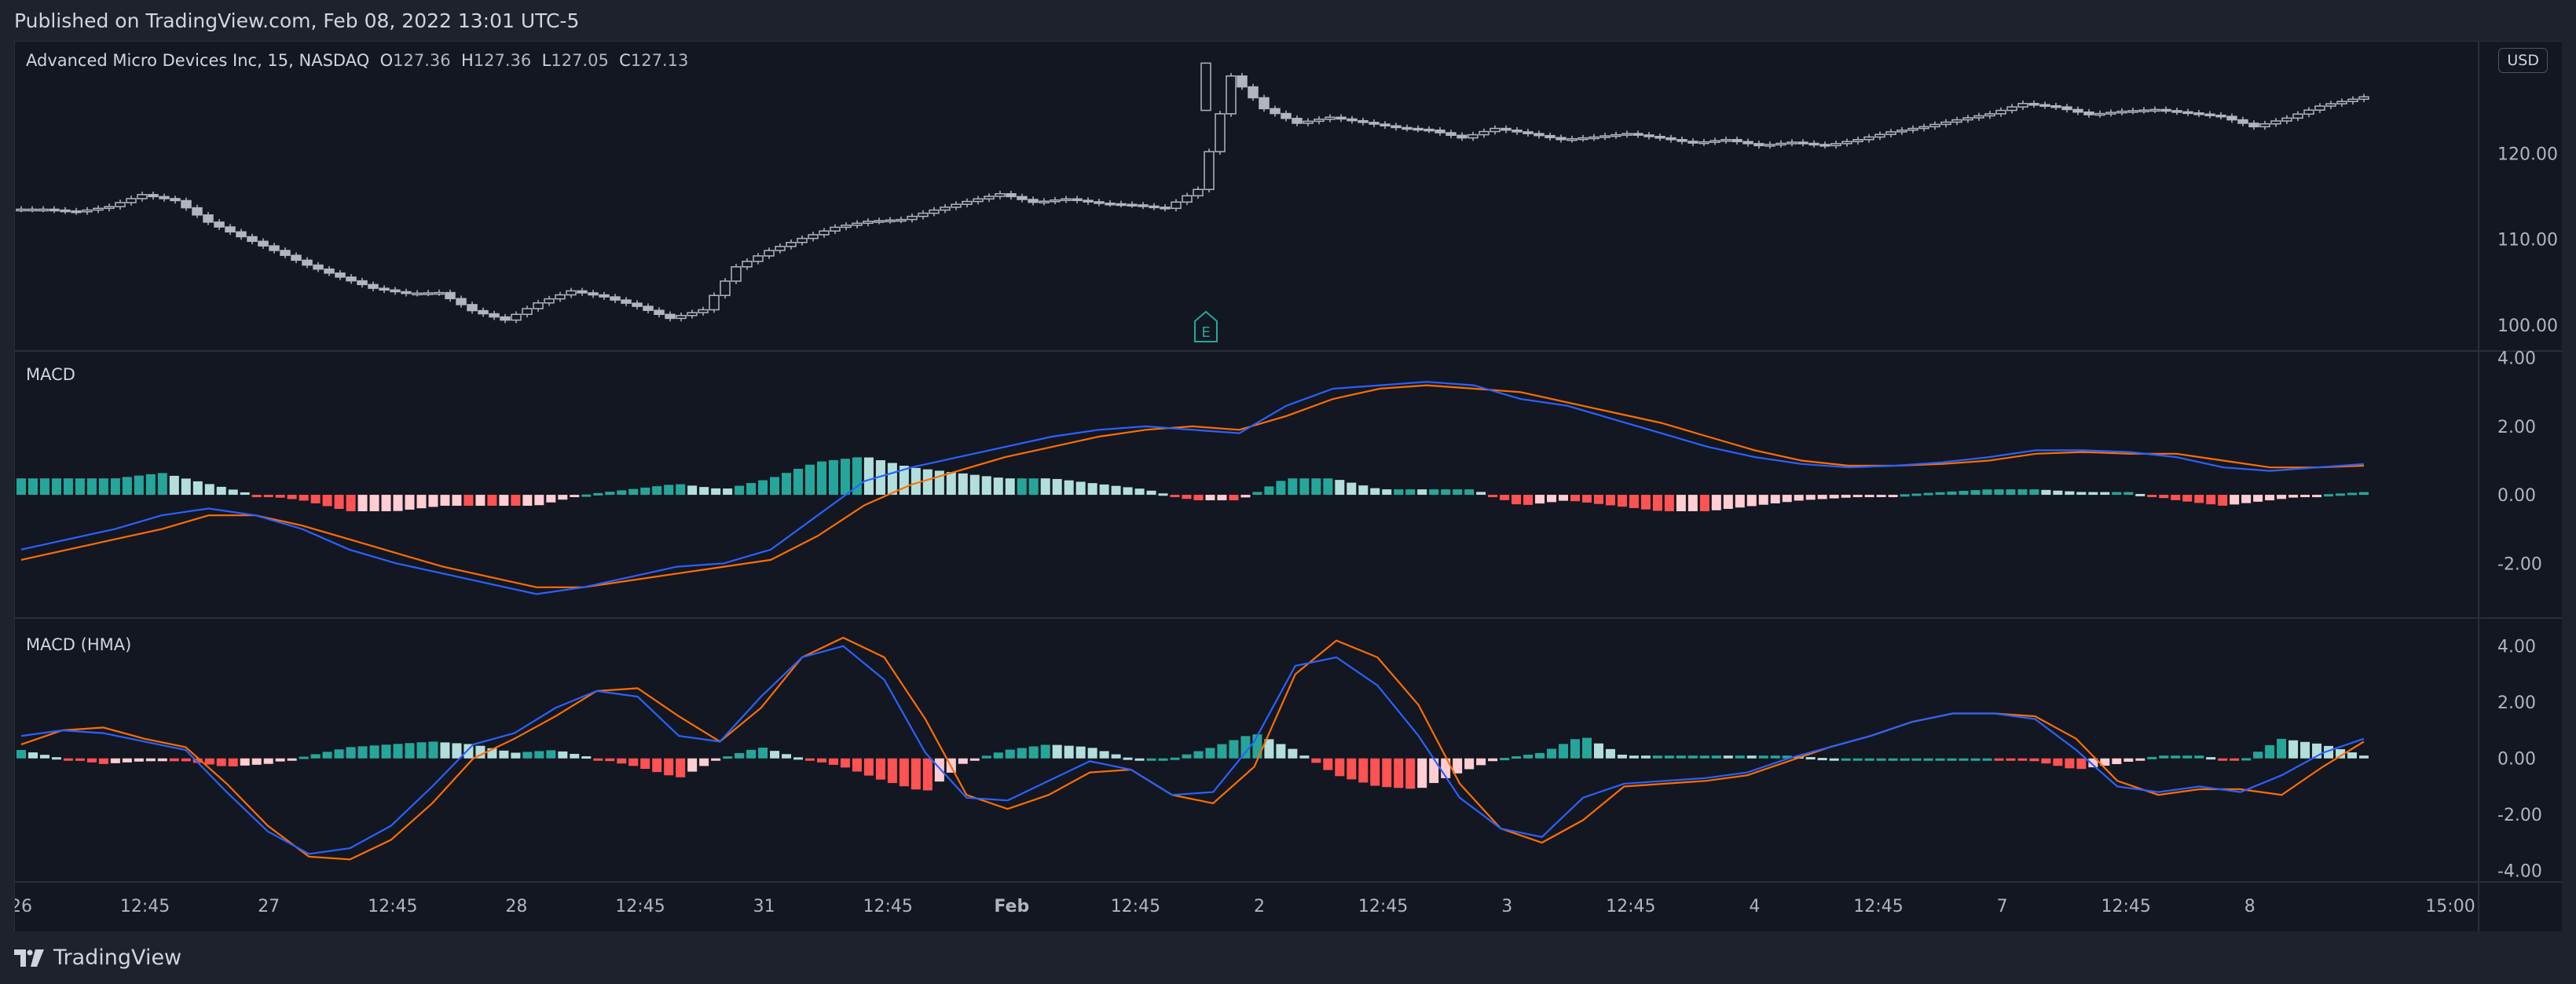 The height and width of the screenshot is (984, 2576). What do you see at coordinates (79, 644) in the screenshot?
I see `macd-hma-pane-label: MACD (HMA)` at bounding box center [79, 644].